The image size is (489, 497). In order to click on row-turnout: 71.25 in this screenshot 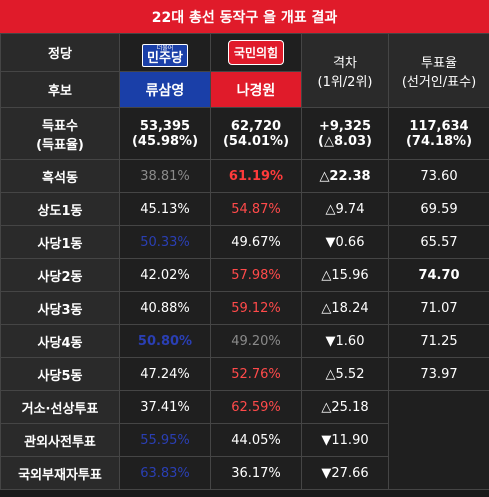, I will do `click(438, 341)`.